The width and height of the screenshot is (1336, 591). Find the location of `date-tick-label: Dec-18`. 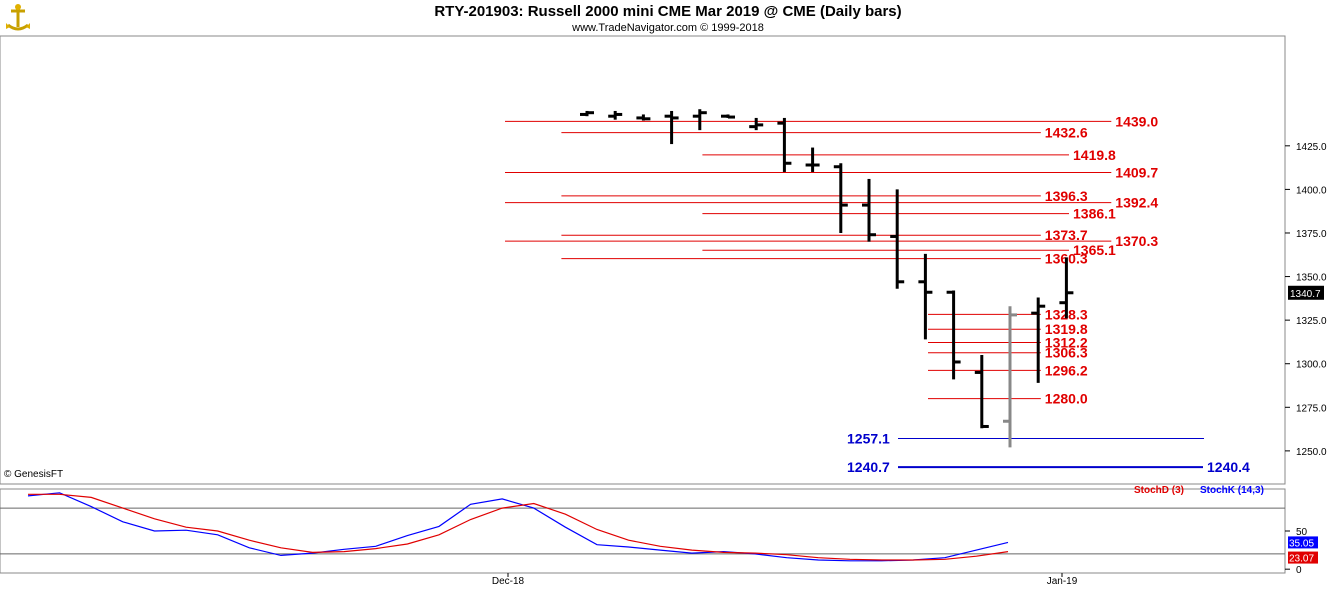

date-tick-label: Dec-18 is located at coordinates (508, 581).